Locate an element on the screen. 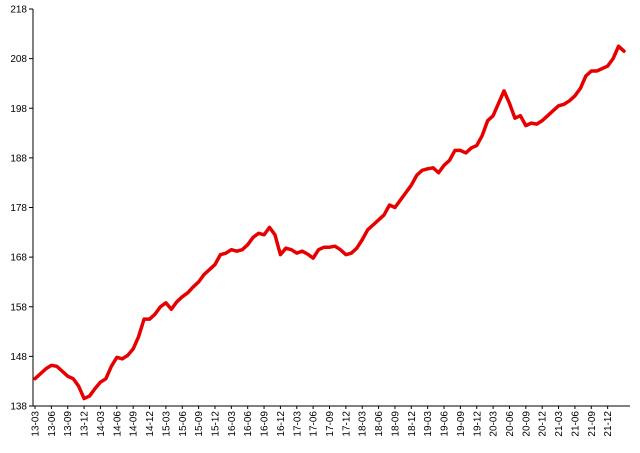 The image size is (640, 453). y-tick-label: 168 is located at coordinates (18, 258).